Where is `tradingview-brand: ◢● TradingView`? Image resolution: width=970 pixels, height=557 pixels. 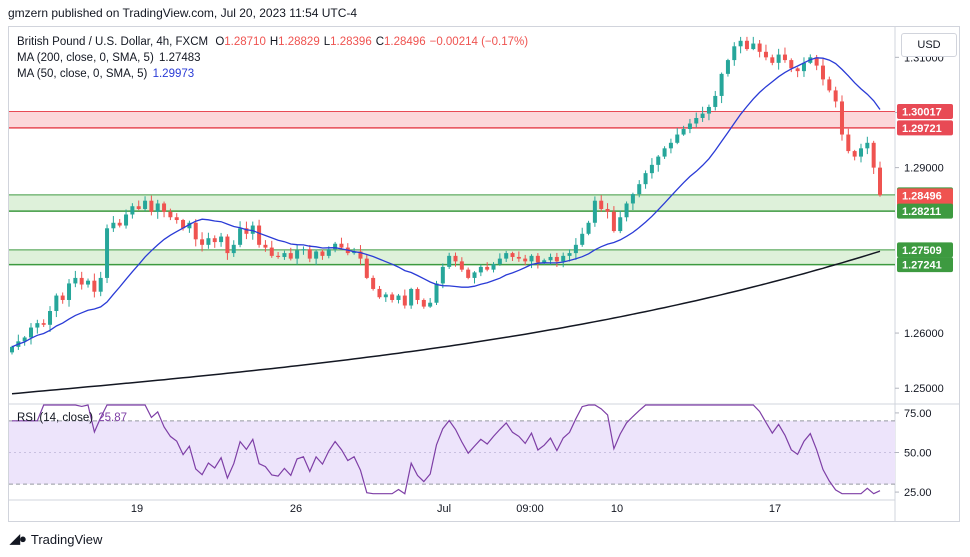
tradingview-brand: ◢● TradingView is located at coordinates (56, 539).